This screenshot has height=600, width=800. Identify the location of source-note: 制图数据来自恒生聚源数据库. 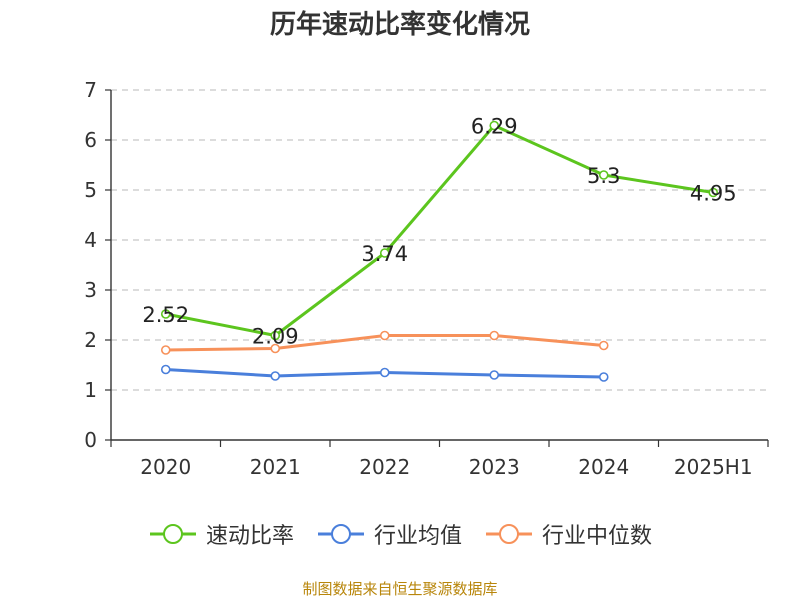
(400, 589).